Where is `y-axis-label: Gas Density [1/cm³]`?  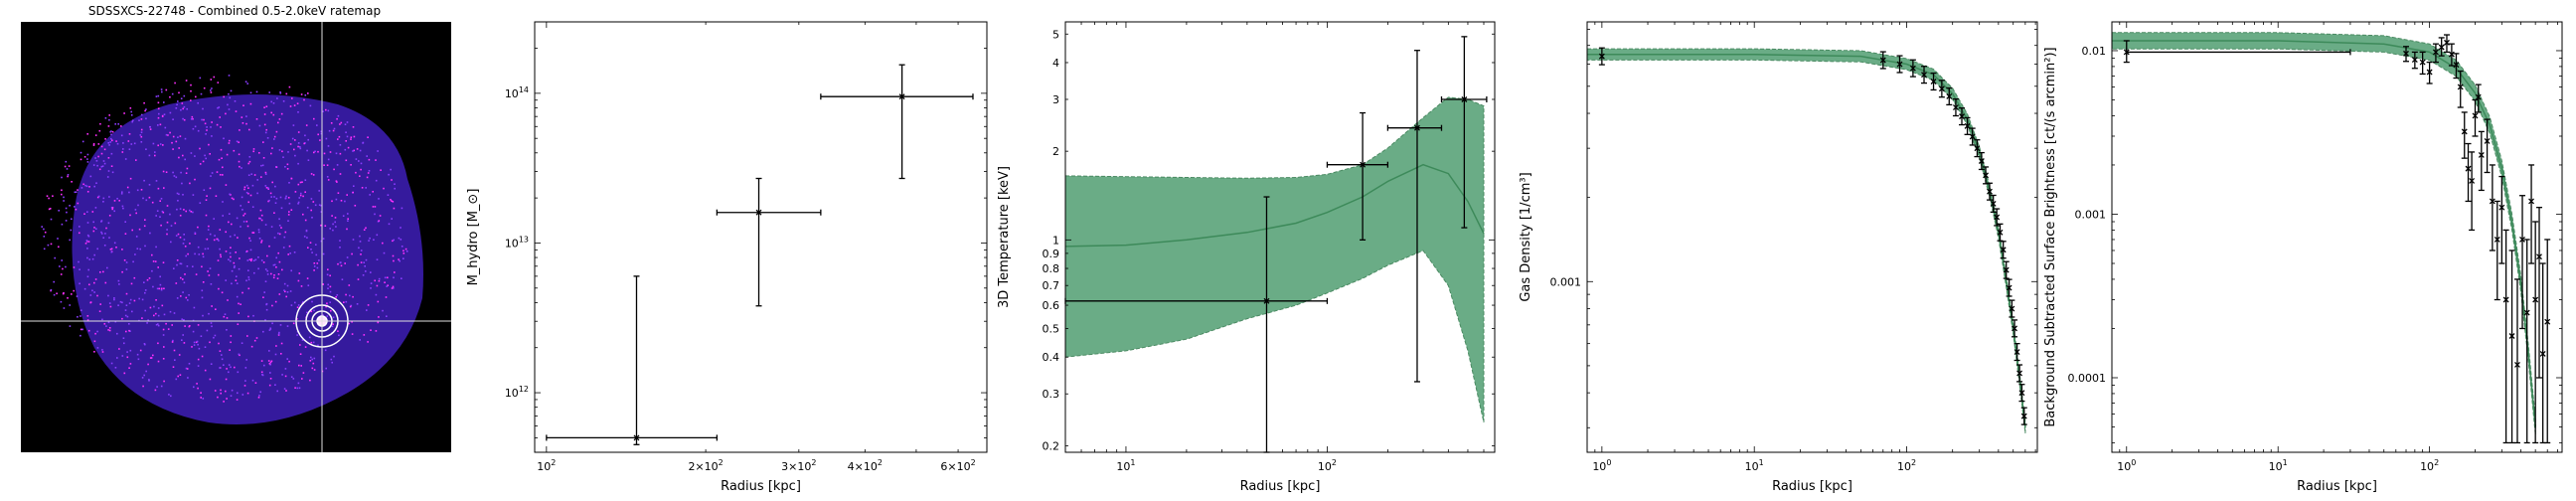
y-axis-label: Gas Density [1/cm³] is located at coordinates (1526, 236).